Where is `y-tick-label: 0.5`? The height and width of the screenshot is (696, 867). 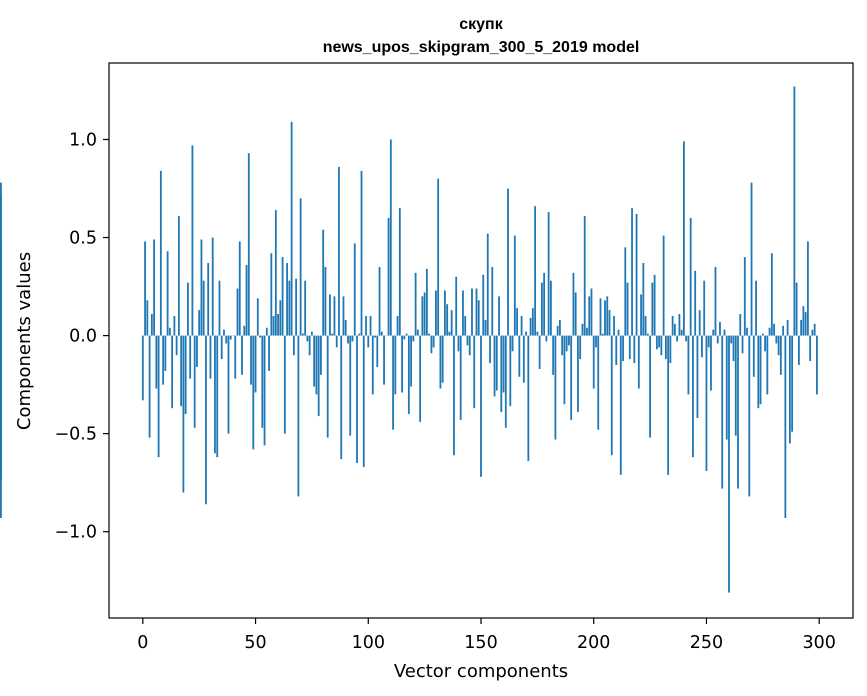 y-tick-label: 0.5 is located at coordinates (83, 239).